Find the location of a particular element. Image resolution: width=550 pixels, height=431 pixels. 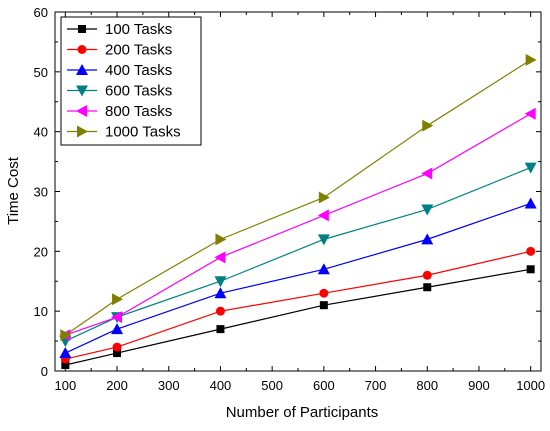

legend-item: 1000 Tasks is located at coordinates (124, 132).